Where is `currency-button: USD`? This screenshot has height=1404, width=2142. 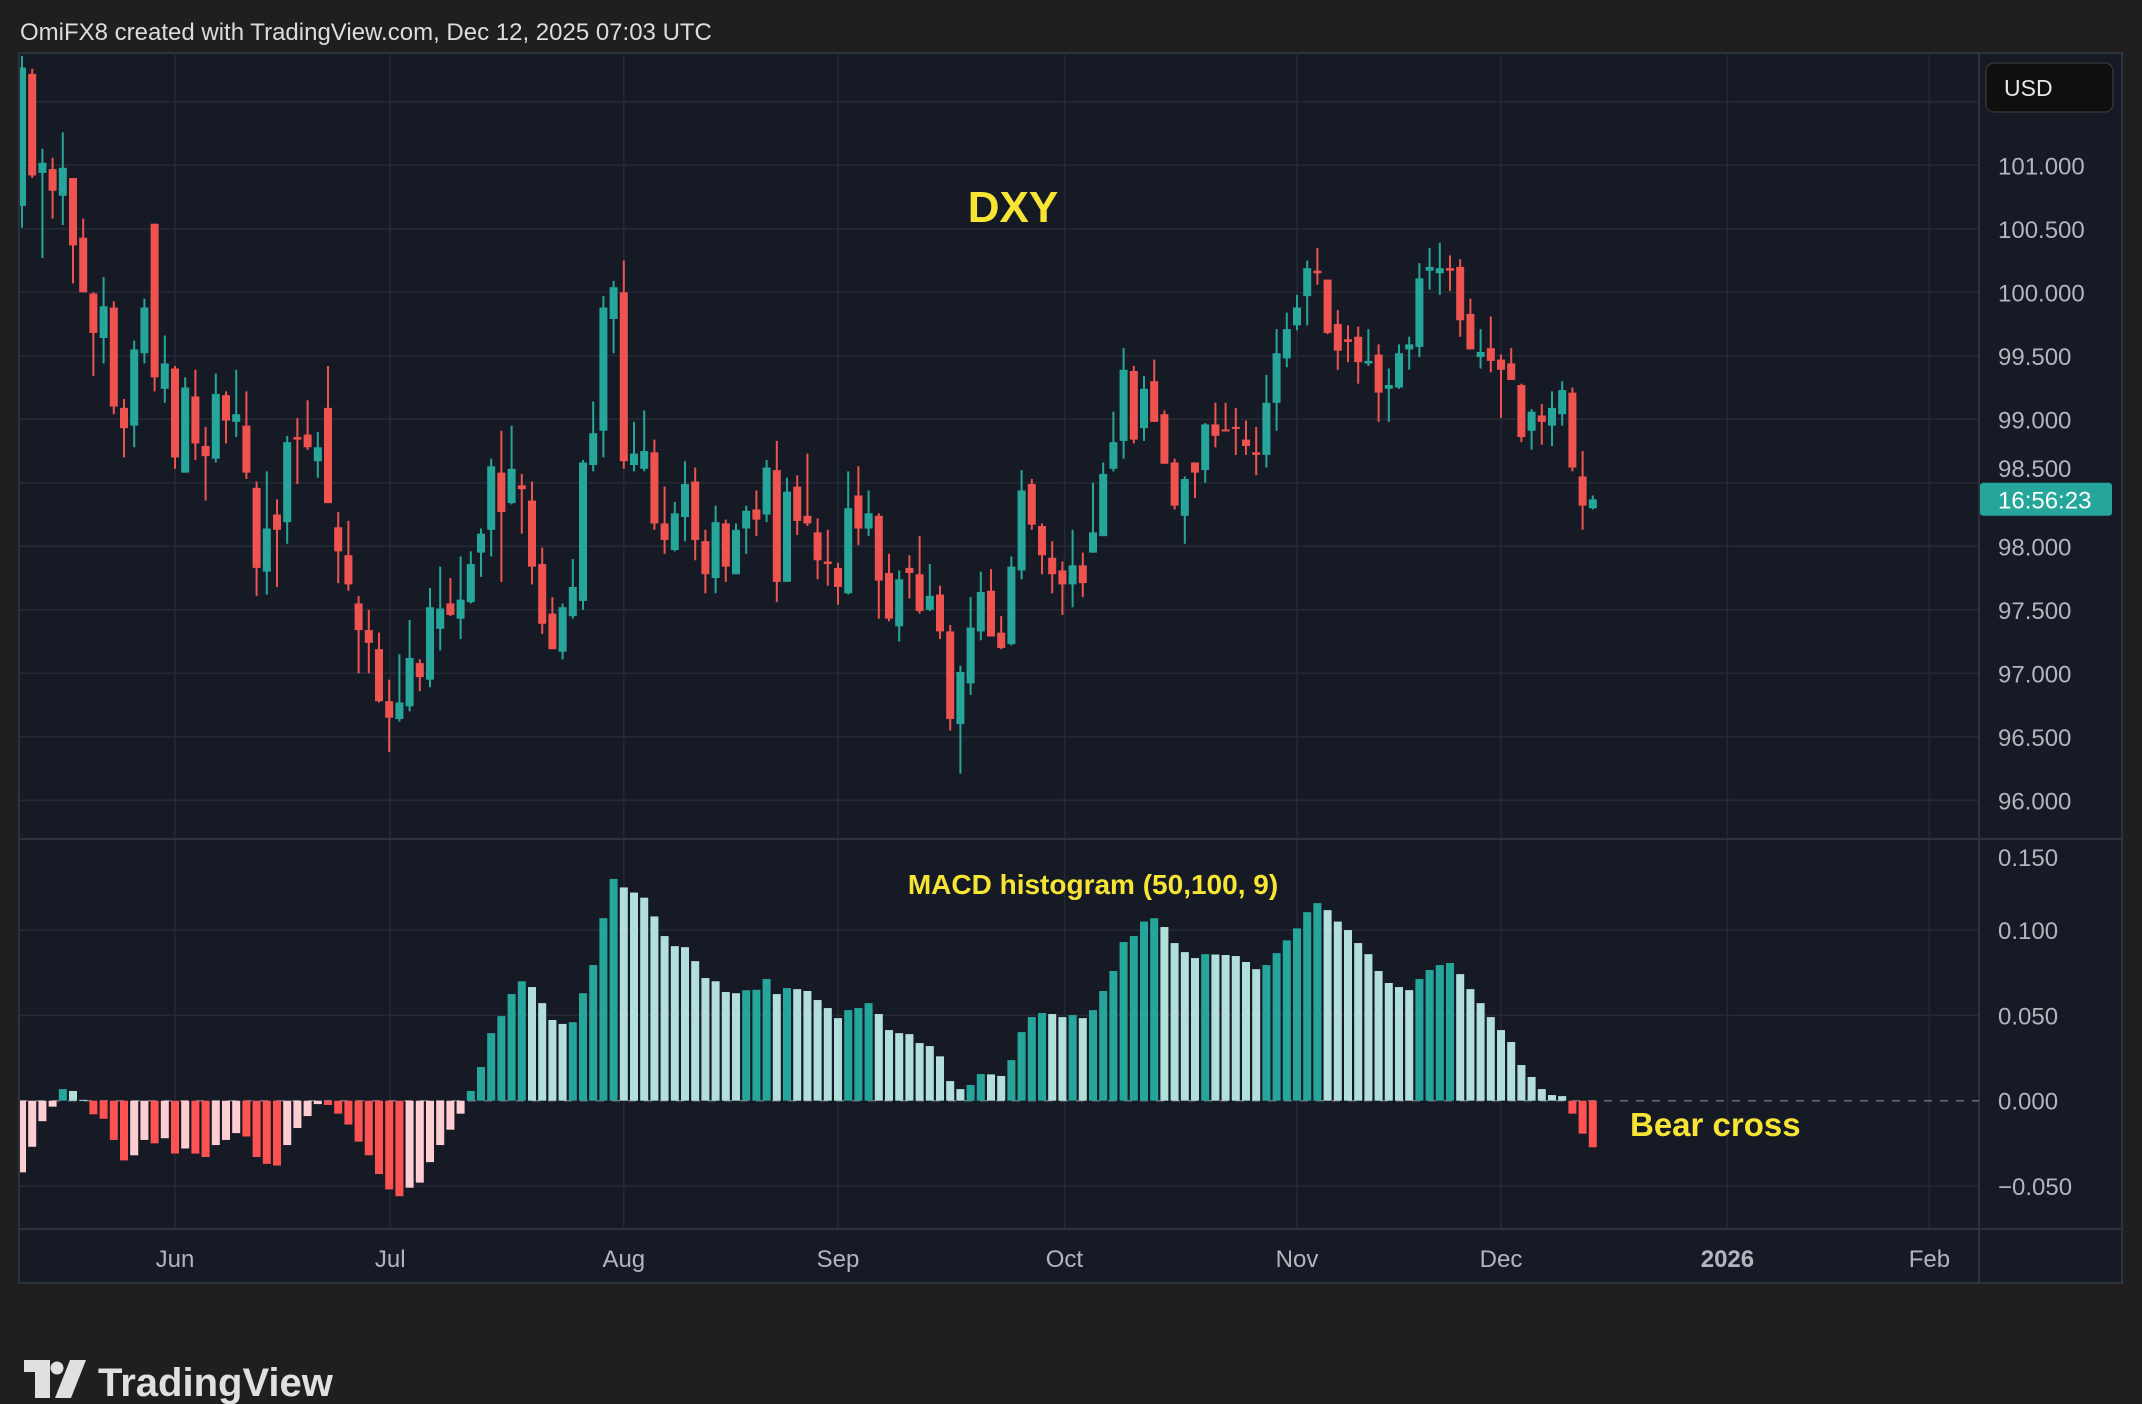 currency-button: USD is located at coordinates (2049, 87).